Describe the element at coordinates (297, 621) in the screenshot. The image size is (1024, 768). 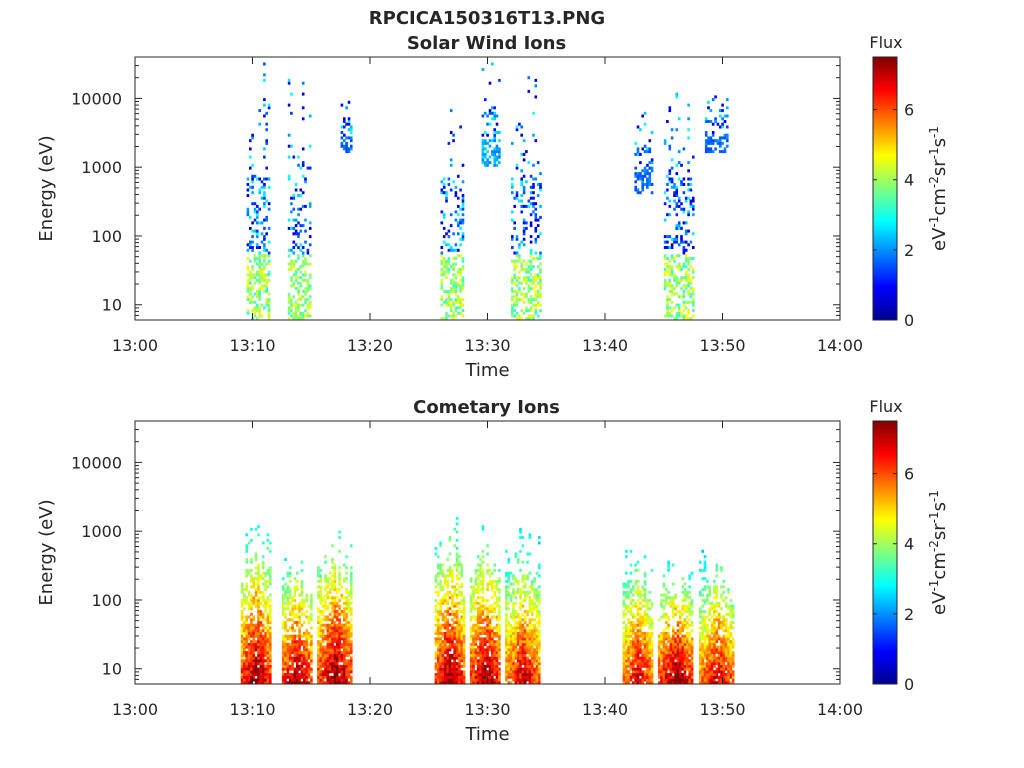
I see `burst` at that location.